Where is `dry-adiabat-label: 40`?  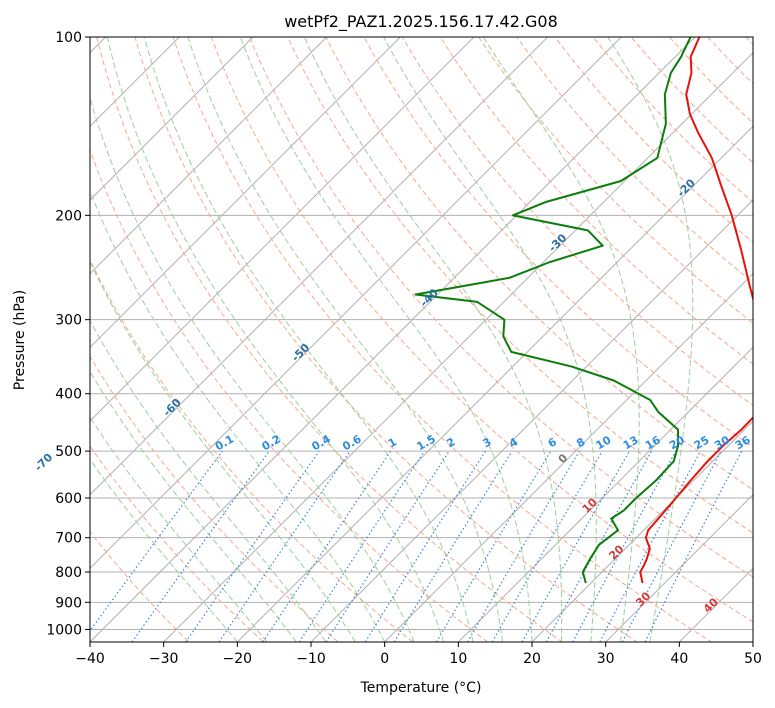
dry-adiabat-label: 40 is located at coordinates (711, 605).